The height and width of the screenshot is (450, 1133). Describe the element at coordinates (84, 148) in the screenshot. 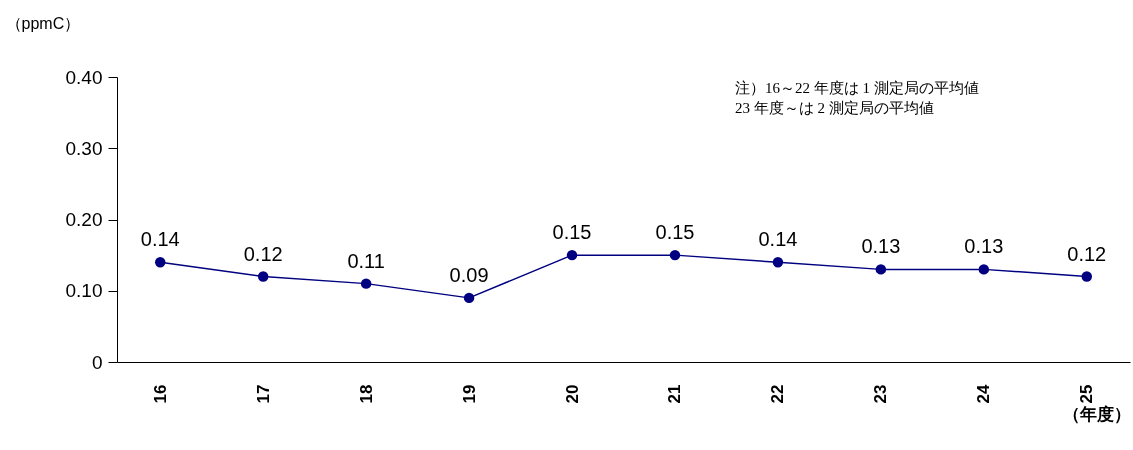

I see `y-tick-label: 0.30` at that location.